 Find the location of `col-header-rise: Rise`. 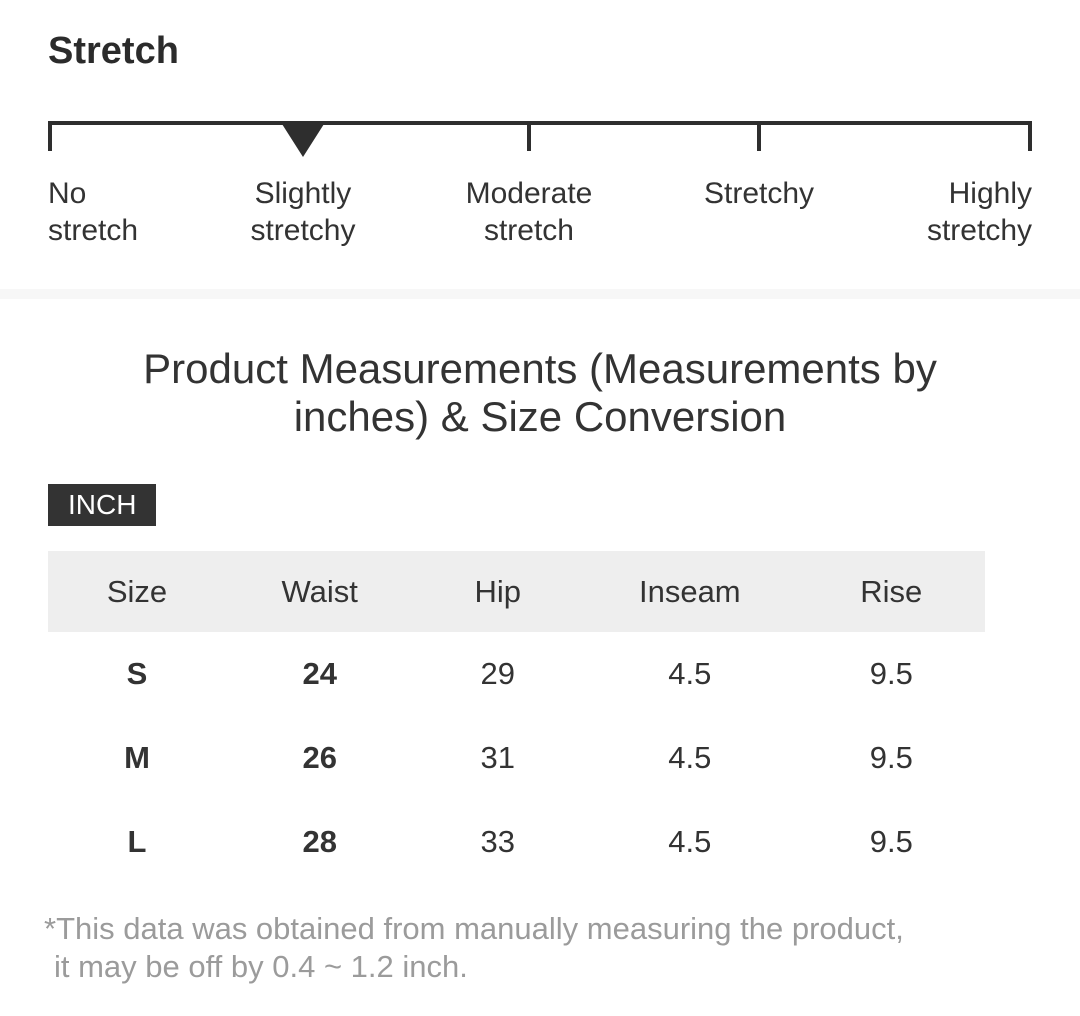

col-header-rise: Rise is located at coordinates (891, 591).